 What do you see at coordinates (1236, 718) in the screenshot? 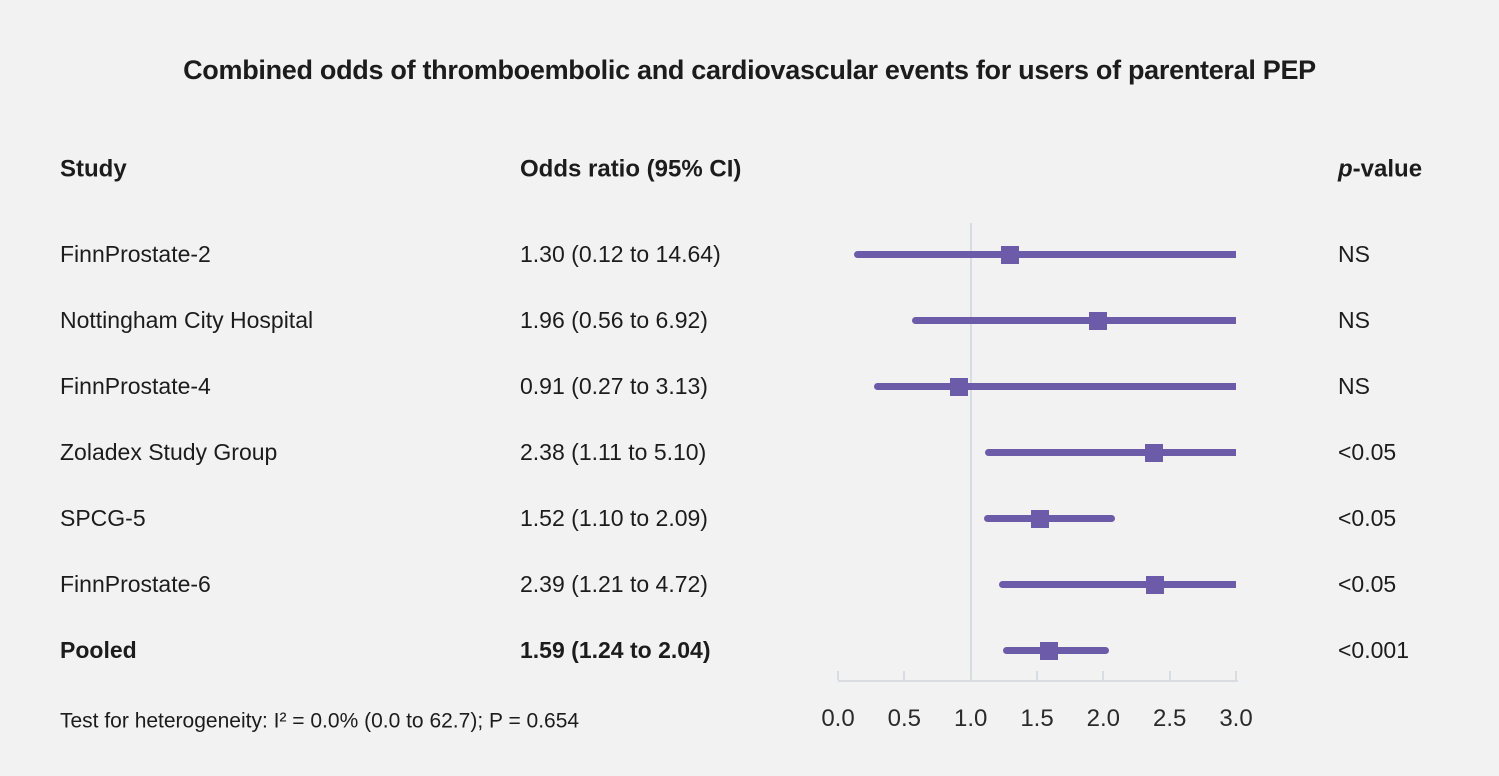
I see `x-axis-tick-label: 3.0` at bounding box center [1236, 718].